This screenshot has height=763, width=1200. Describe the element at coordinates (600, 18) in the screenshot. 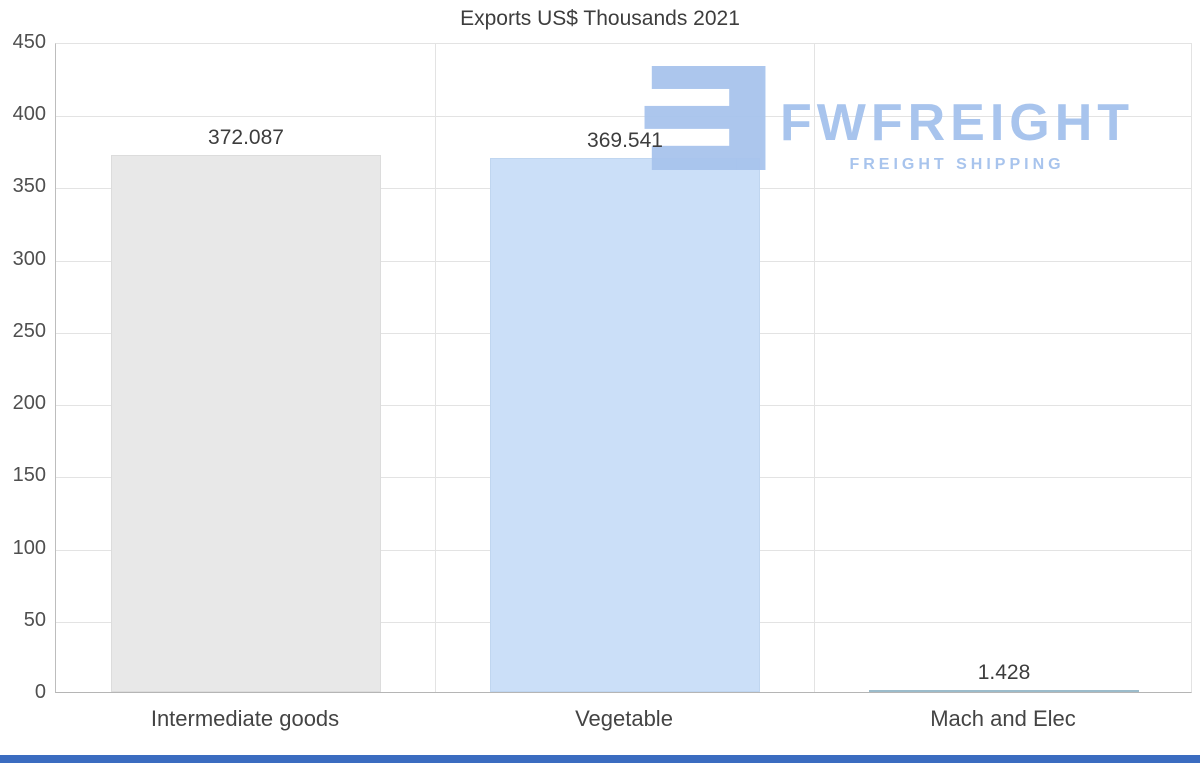

I see `chart-title: Exports US$ Thousands 2021` at that location.